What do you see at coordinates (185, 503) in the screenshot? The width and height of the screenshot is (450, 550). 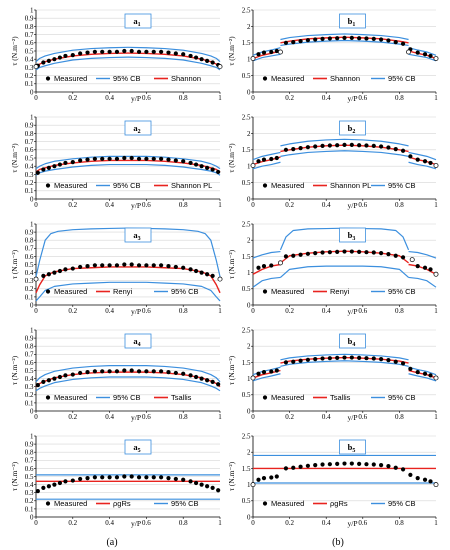 I see `legend-cb-label: 95% CB` at bounding box center [185, 503].